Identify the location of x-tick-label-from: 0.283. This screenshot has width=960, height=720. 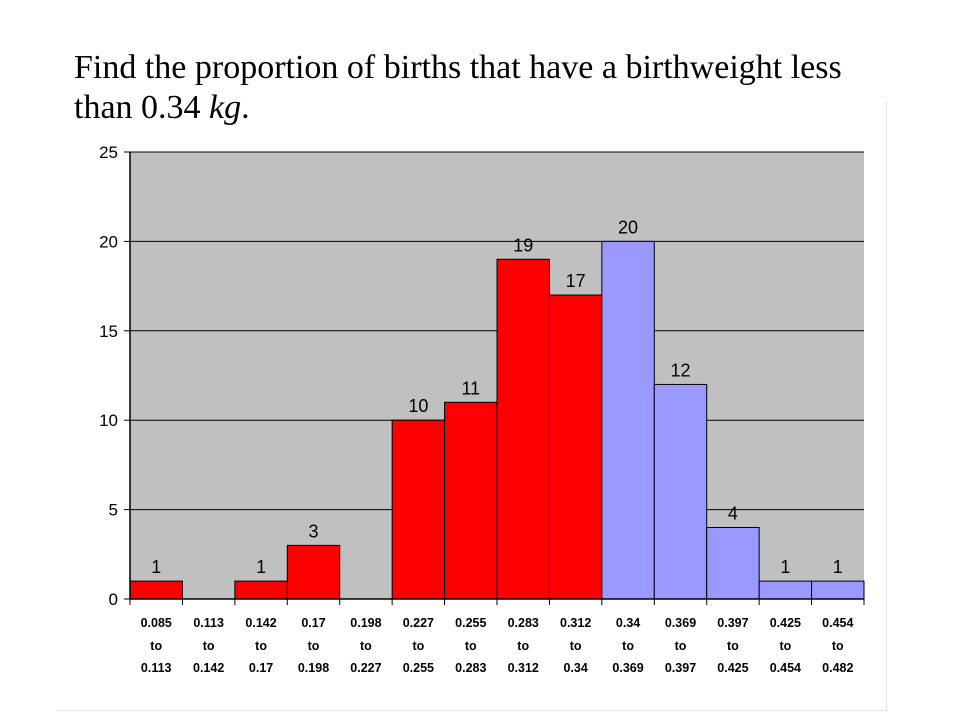
(523, 623).